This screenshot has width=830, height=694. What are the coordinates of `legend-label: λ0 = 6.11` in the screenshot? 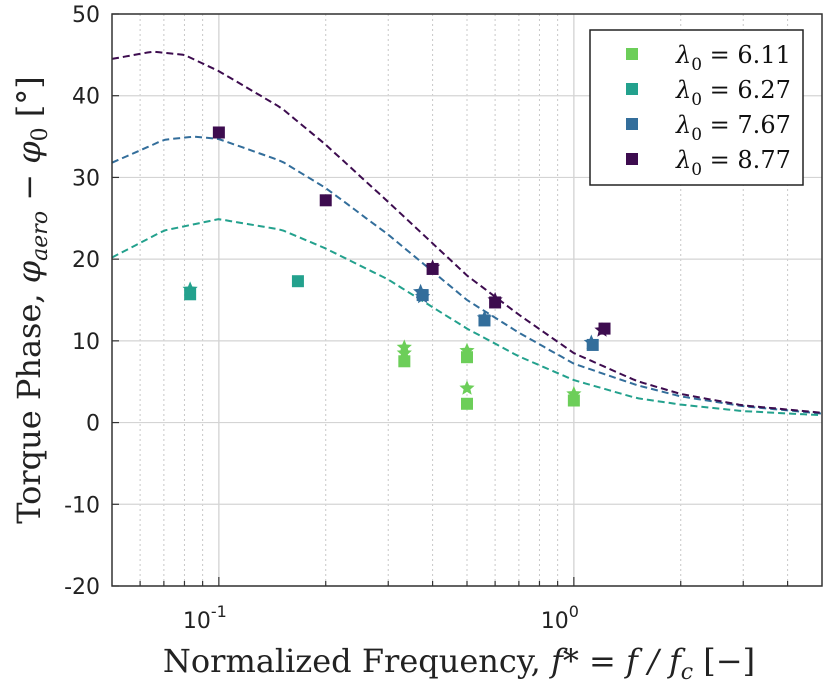 It's located at (733, 58).